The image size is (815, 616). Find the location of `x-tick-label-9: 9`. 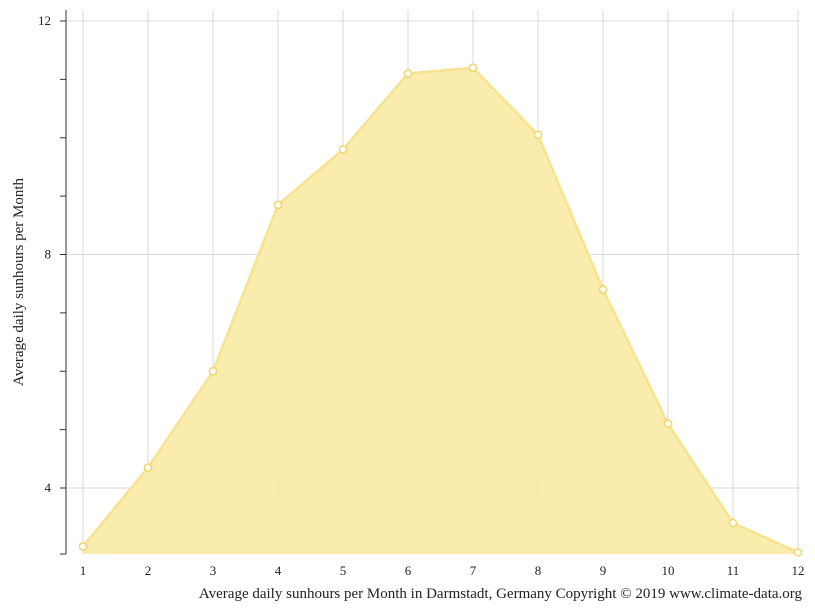

x-tick-label-9: 9 is located at coordinates (603, 570).